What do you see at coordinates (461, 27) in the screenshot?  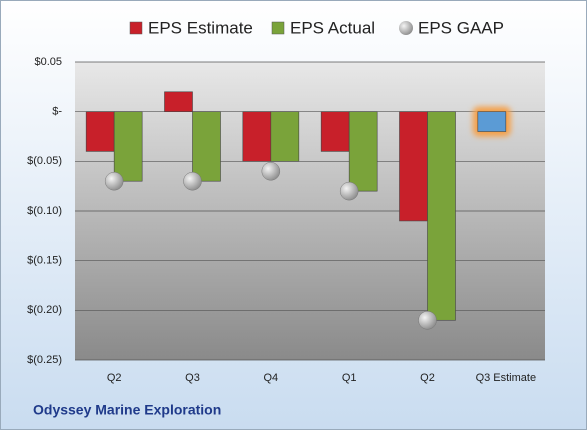 I see `legend-label: EPS GAAP` at bounding box center [461, 27].